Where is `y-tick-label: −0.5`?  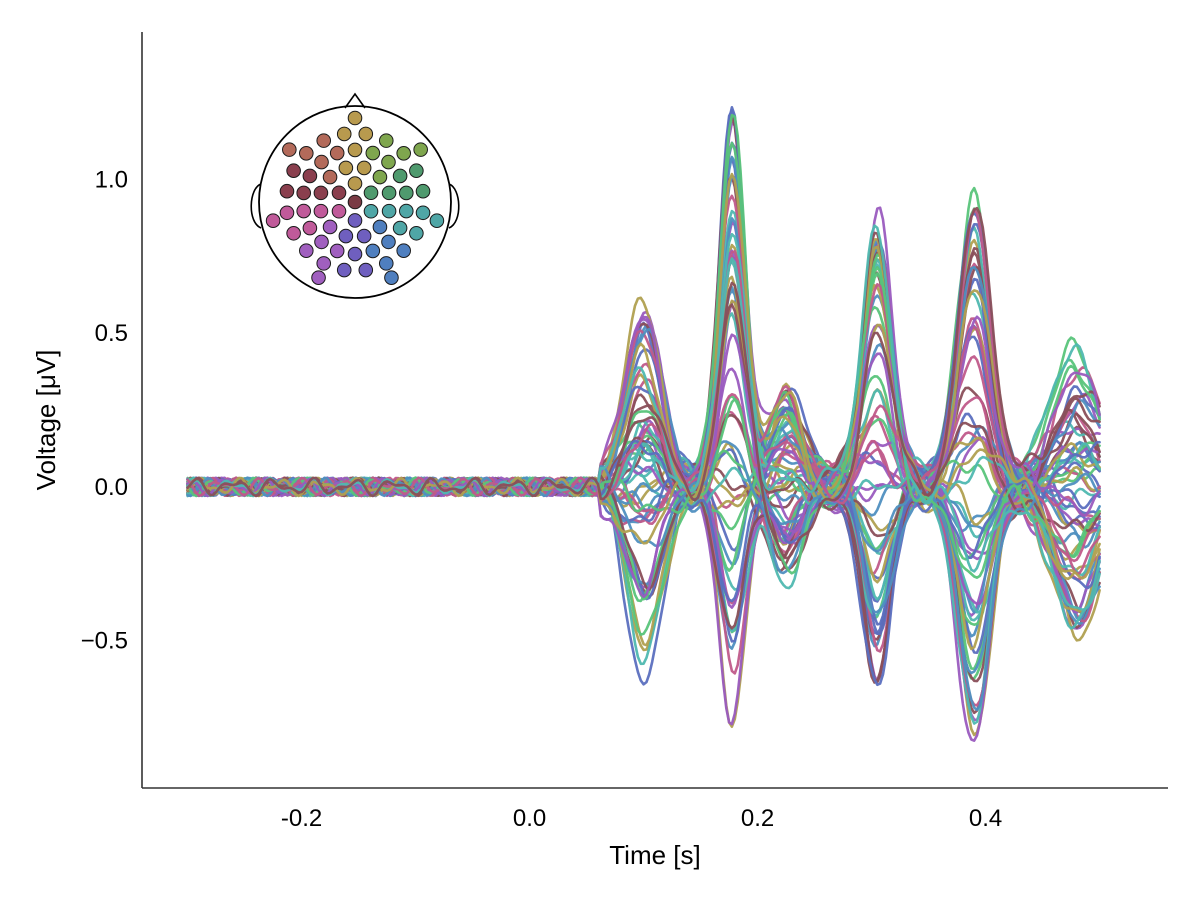
y-tick-label: −0.5 is located at coordinates (104, 640).